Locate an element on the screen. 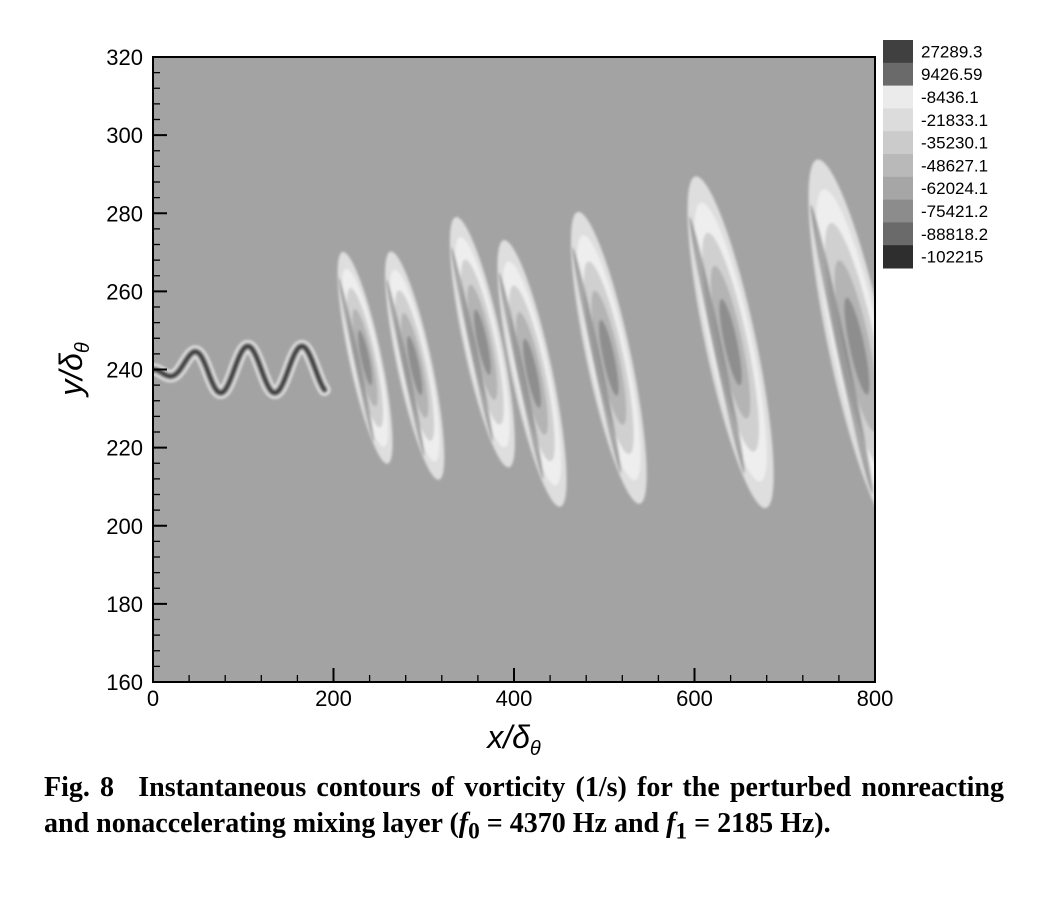  x-tick-label: 600 is located at coordinates (694, 698).